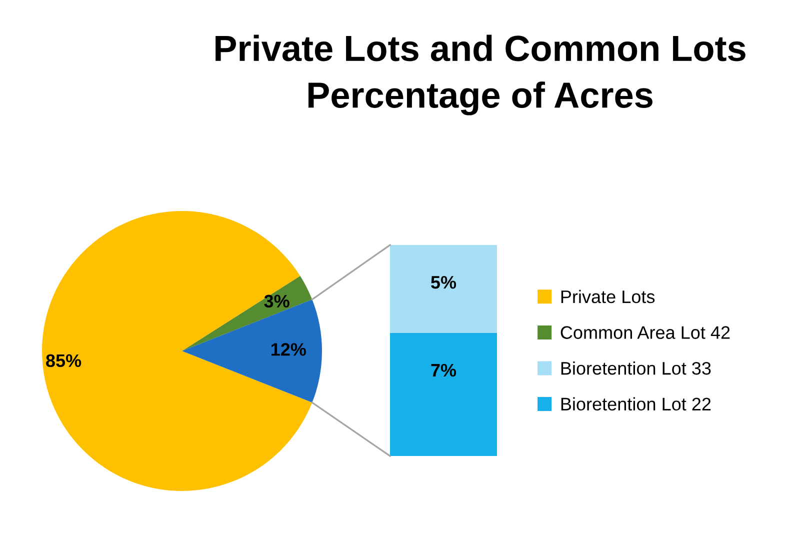  Describe the element at coordinates (443, 370) in the screenshot. I see `data-label: 7%` at that location.